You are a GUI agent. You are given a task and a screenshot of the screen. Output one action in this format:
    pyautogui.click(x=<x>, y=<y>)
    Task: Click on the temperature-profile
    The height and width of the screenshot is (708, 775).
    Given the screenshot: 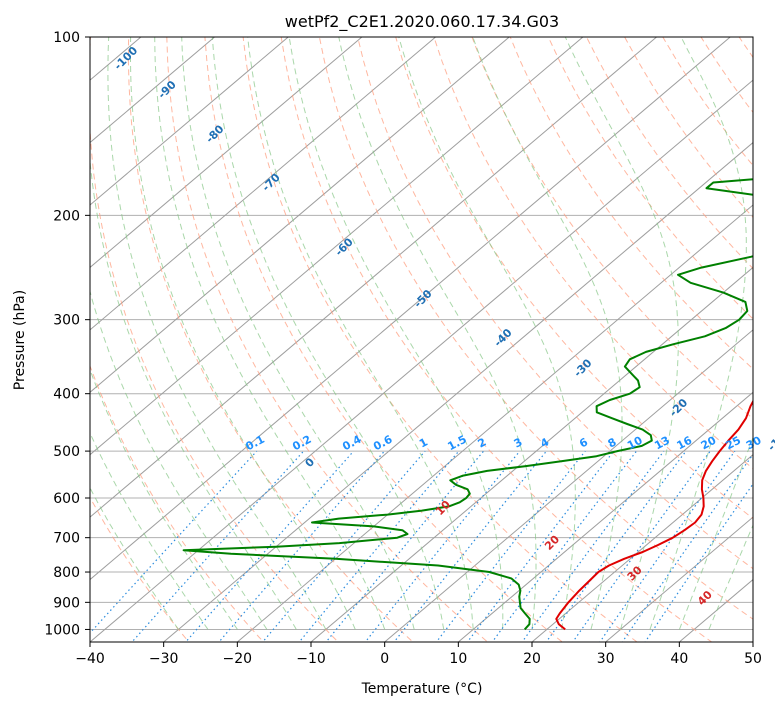 What is the action you would take?
    pyautogui.click(x=654, y=515)
    